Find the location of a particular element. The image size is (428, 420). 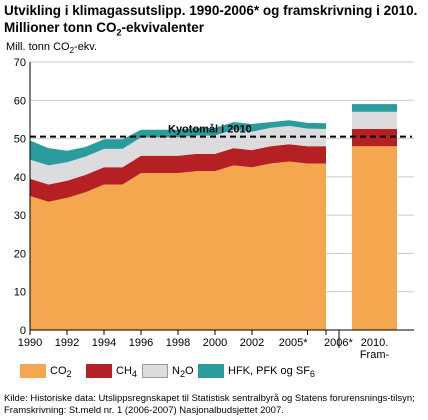

legend-label-hfk-sub: 6 is located at coordinates (312, 374).